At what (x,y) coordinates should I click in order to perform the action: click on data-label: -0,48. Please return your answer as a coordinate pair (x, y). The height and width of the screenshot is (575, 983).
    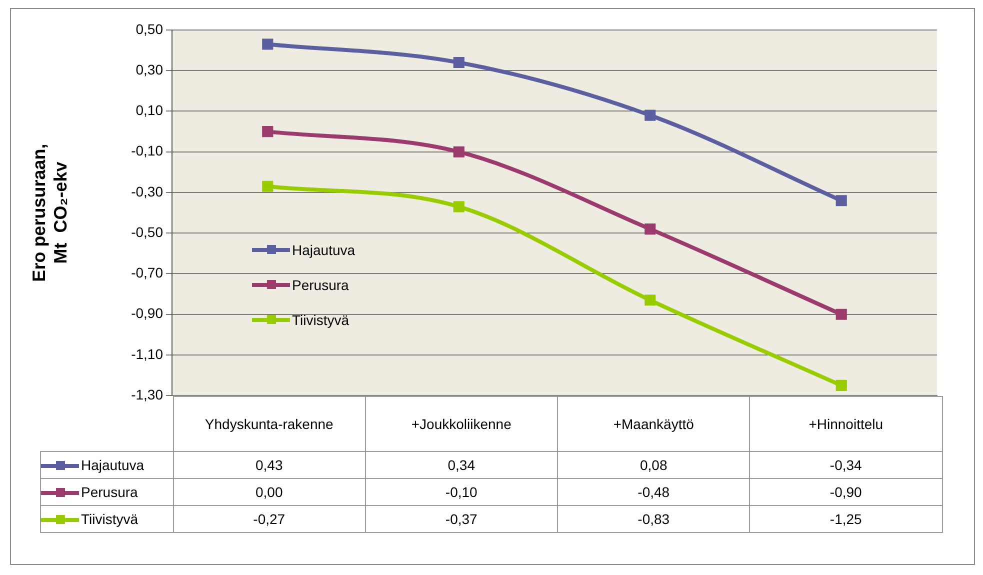
    Looking at the image, I should click on (654, 492).